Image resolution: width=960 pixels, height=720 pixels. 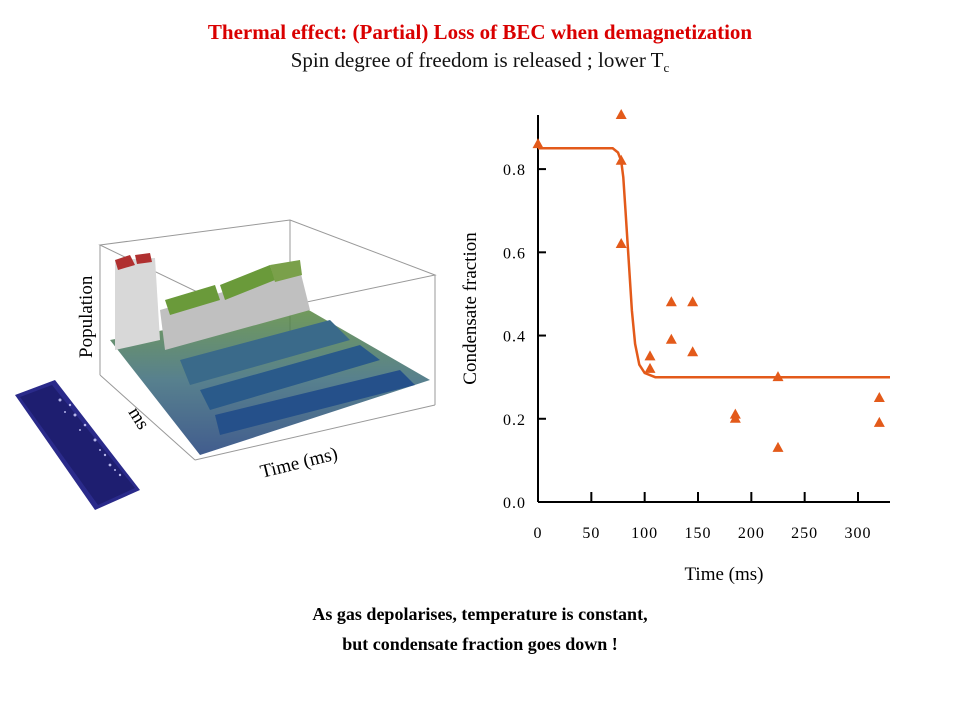 I want to click on caption-line-2: but condensate fraction goes down !, so click(x=480, y=644).